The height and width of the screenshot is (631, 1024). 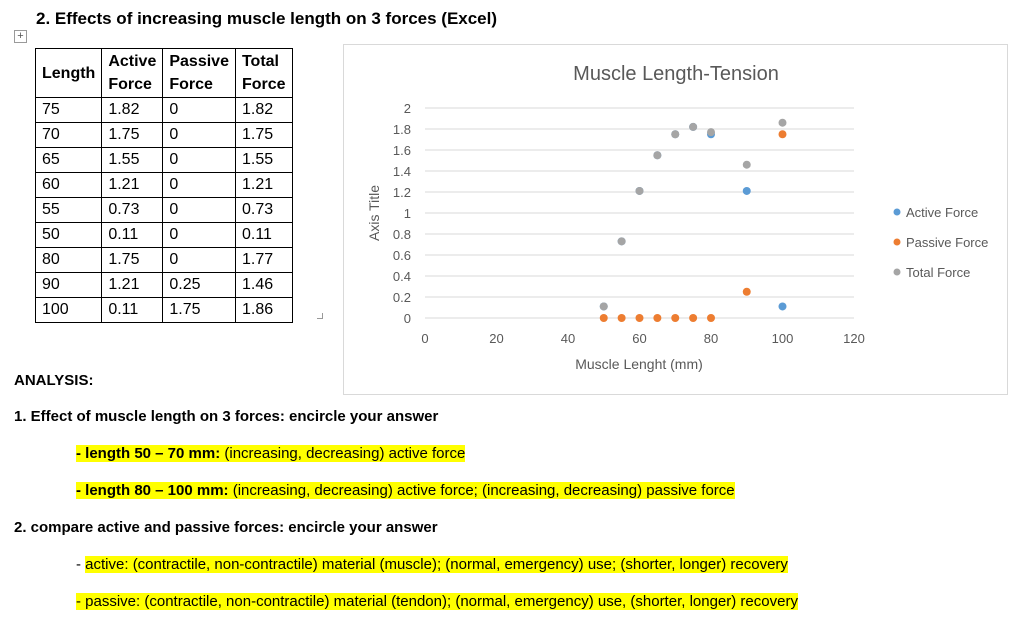 What do you see at coordinates (783, 338) in the screenshot?
I see `x-tick-label: 100` at bounding box center [783, 338].